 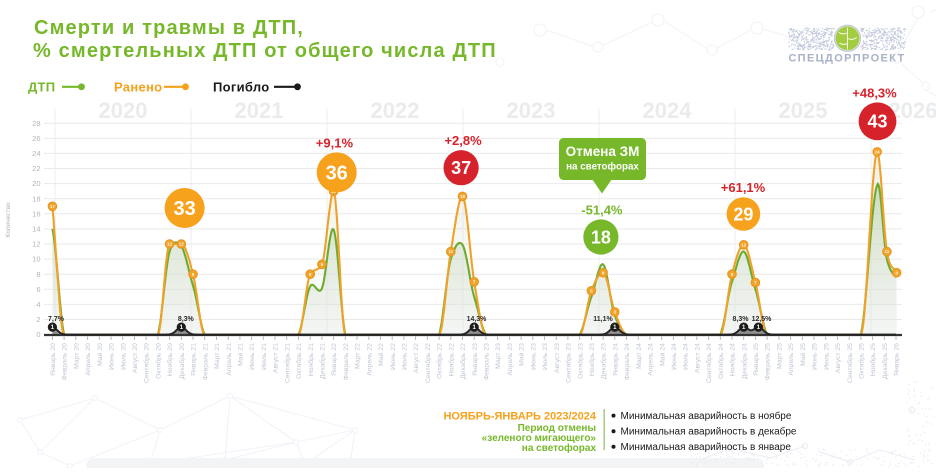 I want to click on svg-text: Май 20, so click(x=100, y=354).